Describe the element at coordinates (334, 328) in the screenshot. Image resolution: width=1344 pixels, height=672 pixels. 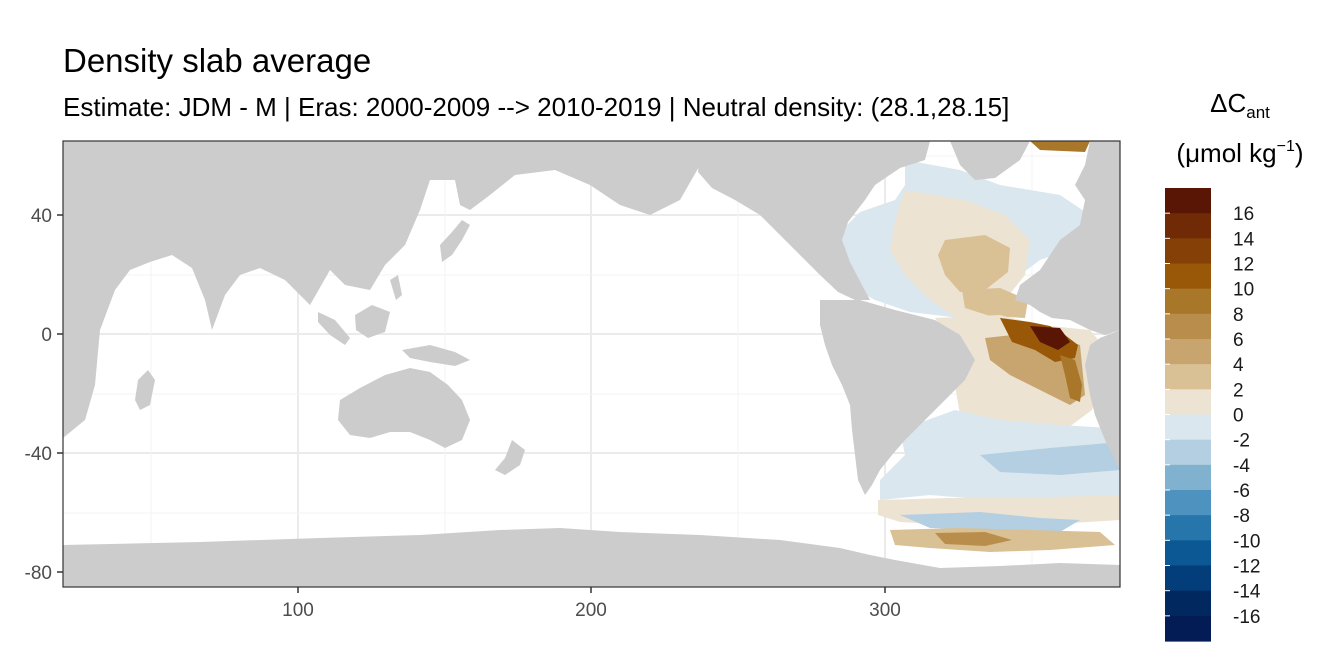
I see `land-sumatra` at that location.